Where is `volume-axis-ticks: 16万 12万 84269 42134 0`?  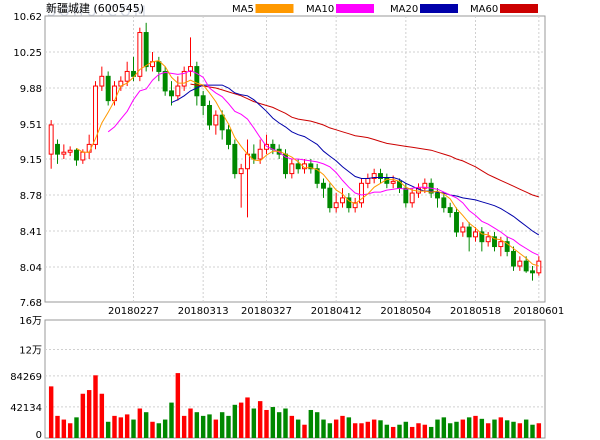 volume-axis-ticks: 16万 12万 84269 42134 0 is located at coordinates (26, 378).